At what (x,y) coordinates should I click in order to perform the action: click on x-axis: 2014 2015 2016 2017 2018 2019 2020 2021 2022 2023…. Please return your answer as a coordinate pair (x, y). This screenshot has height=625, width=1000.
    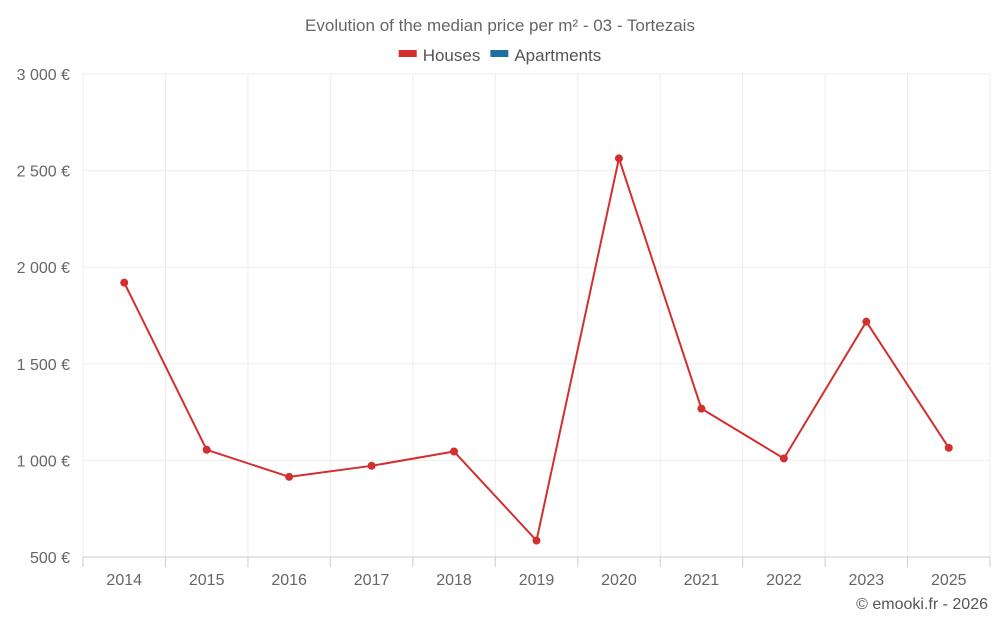
    Looking at the image, I should click on (536, 572).